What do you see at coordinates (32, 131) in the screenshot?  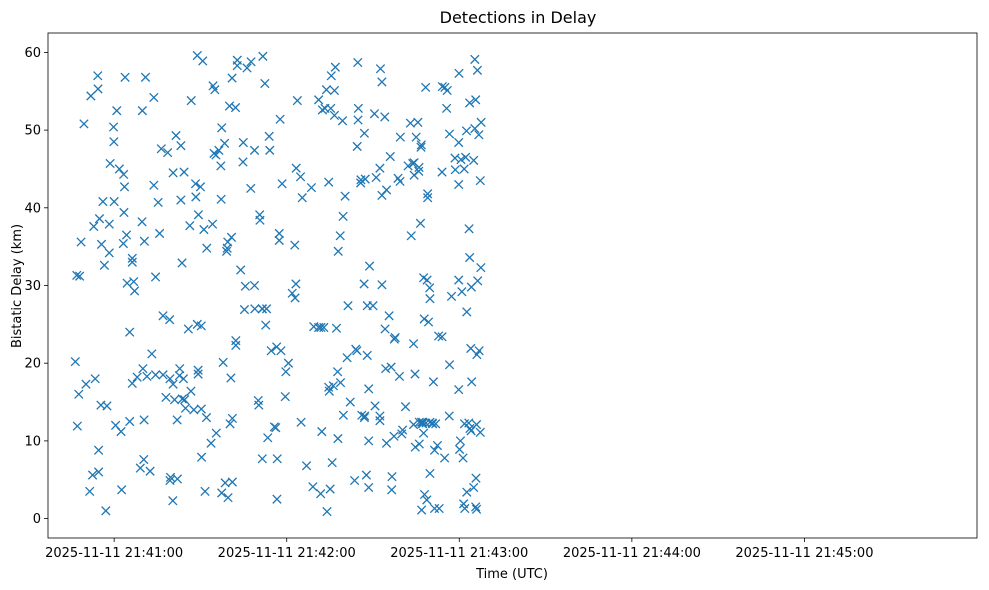 I see `y-tick-label: 50` at bounding box center [32, 131].